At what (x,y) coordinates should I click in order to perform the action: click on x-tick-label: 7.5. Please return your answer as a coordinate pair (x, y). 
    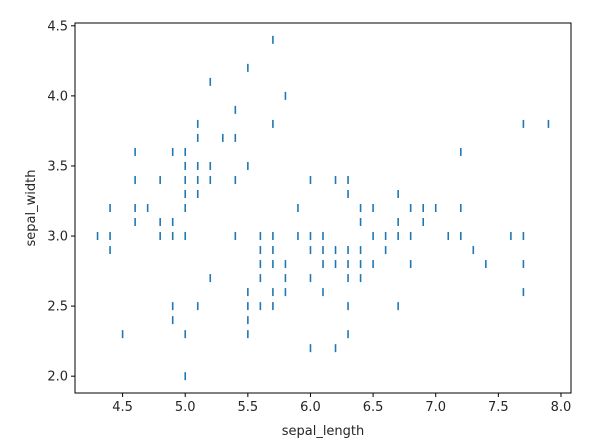
    Looking at the image, I should click on (498, 407).